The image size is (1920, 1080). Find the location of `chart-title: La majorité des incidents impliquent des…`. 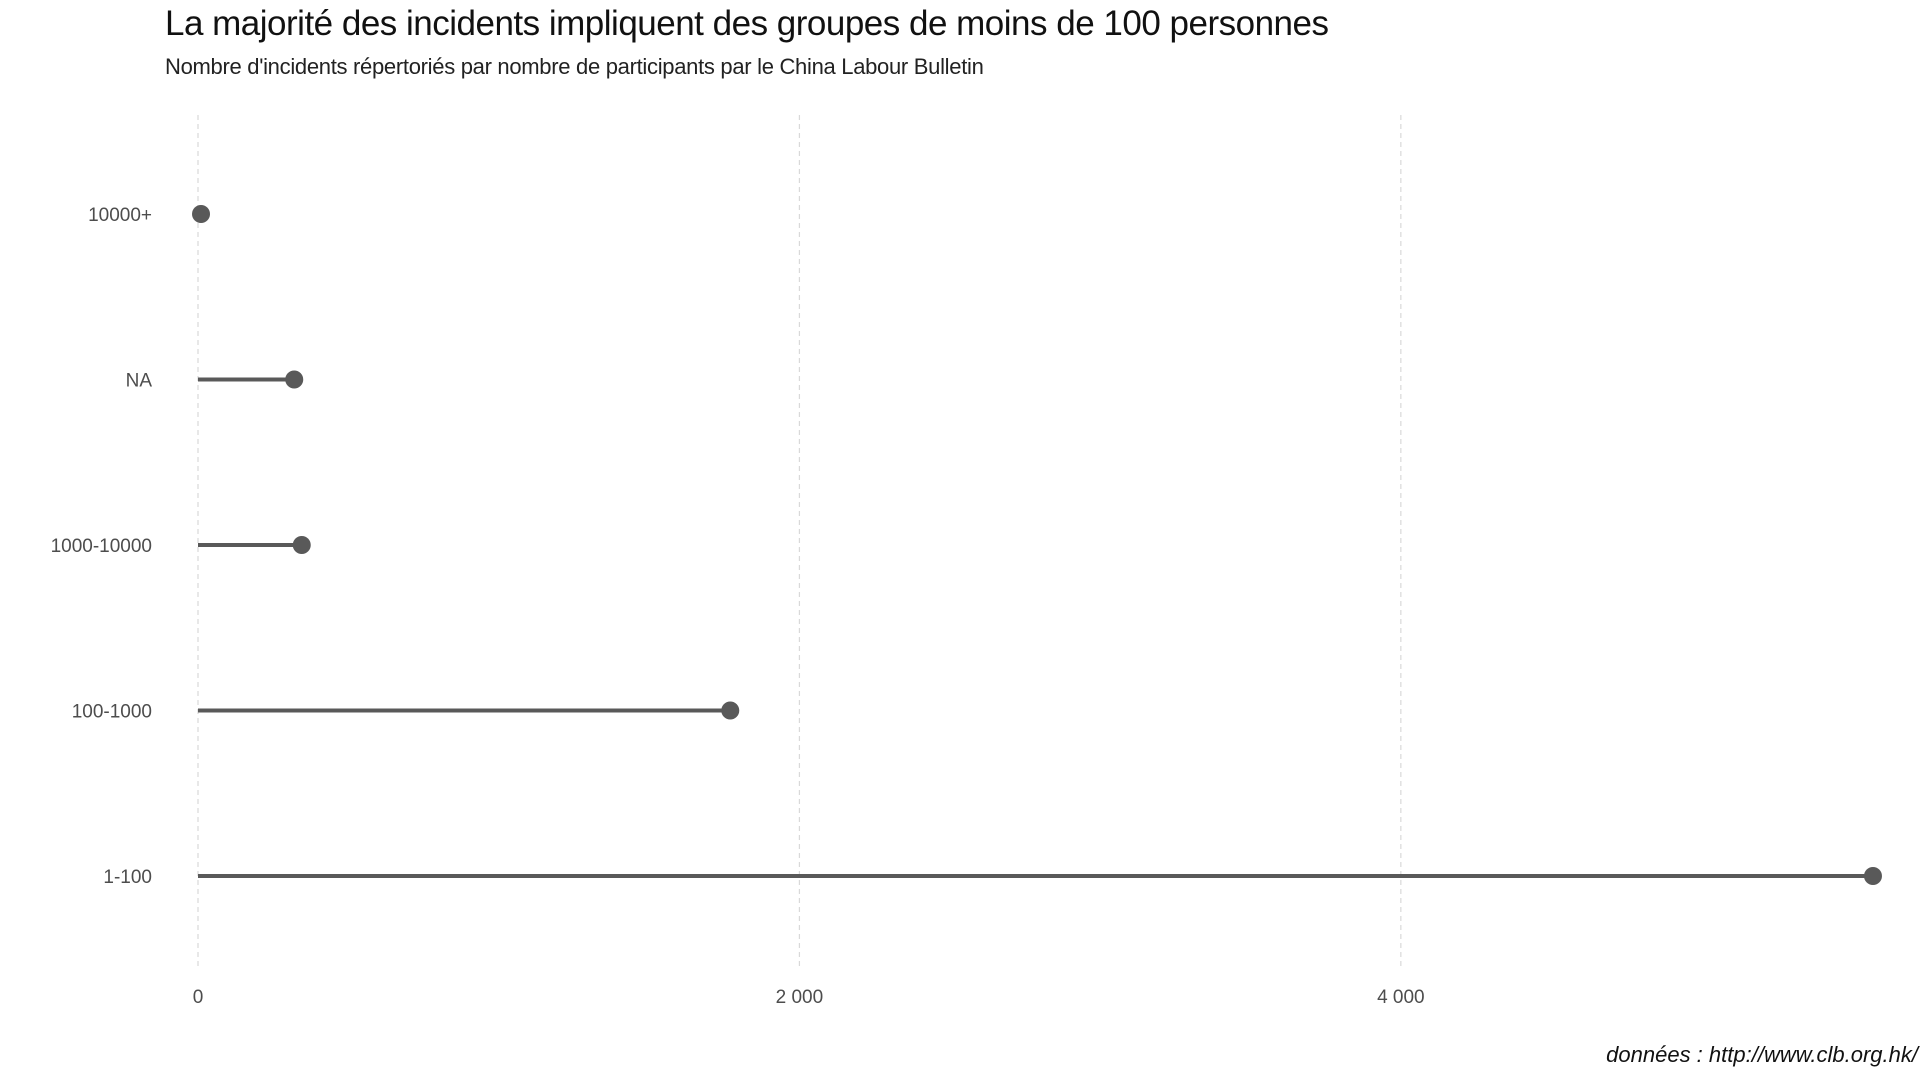

chart-title: La majorité des incidents impliquent des… is located at coordinates (747, 23).